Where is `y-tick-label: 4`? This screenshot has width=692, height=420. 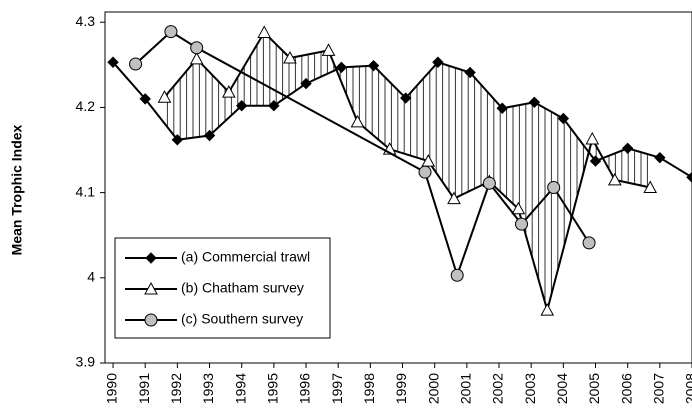
y-tick-label: 4 is located at coordinates (91, 277).